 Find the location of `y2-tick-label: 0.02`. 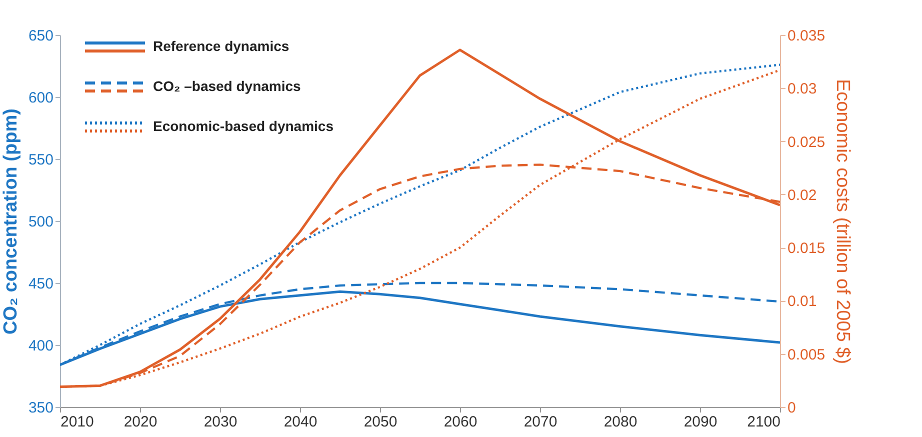

y2-tick-label: 0.02 is located at coordinates (802, 195).